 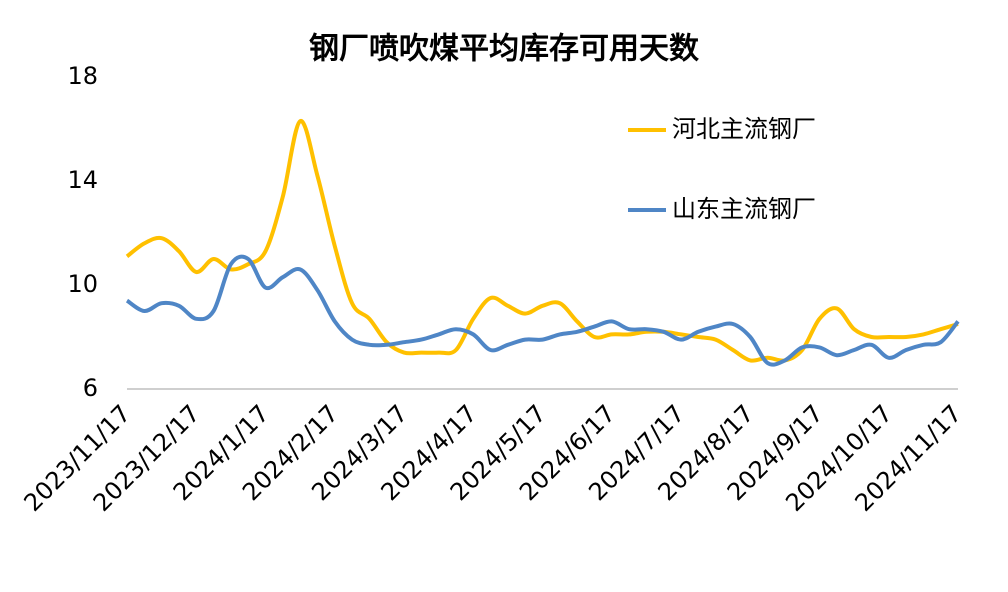 What do you see at coordinates (90, 388) in the screenshot?
I see `y-tick-label: 6` at bounding box center [90, 388].